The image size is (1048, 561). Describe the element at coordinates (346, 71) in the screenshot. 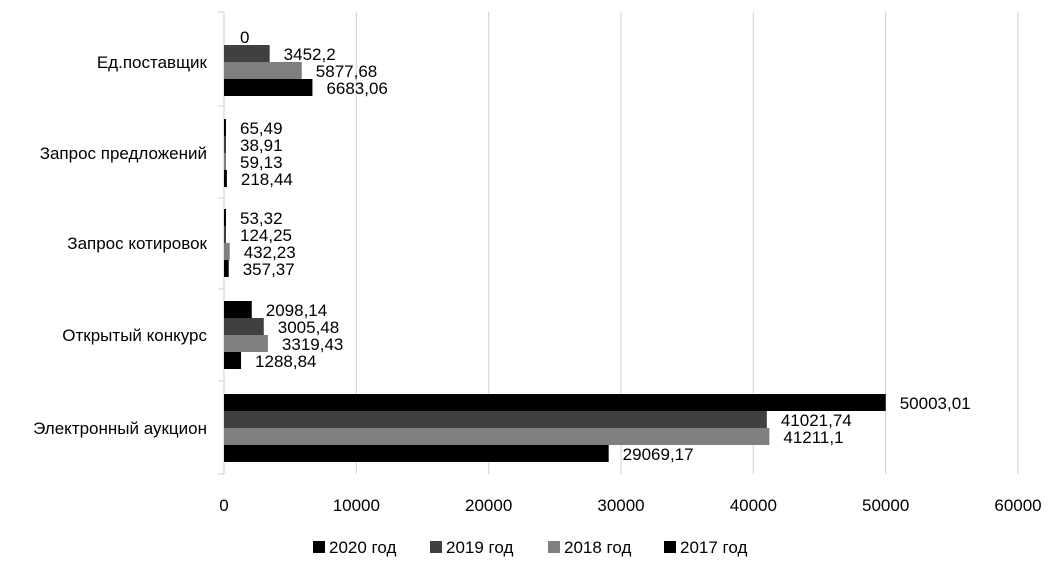

I see `data-label: 5877,68` at that location.